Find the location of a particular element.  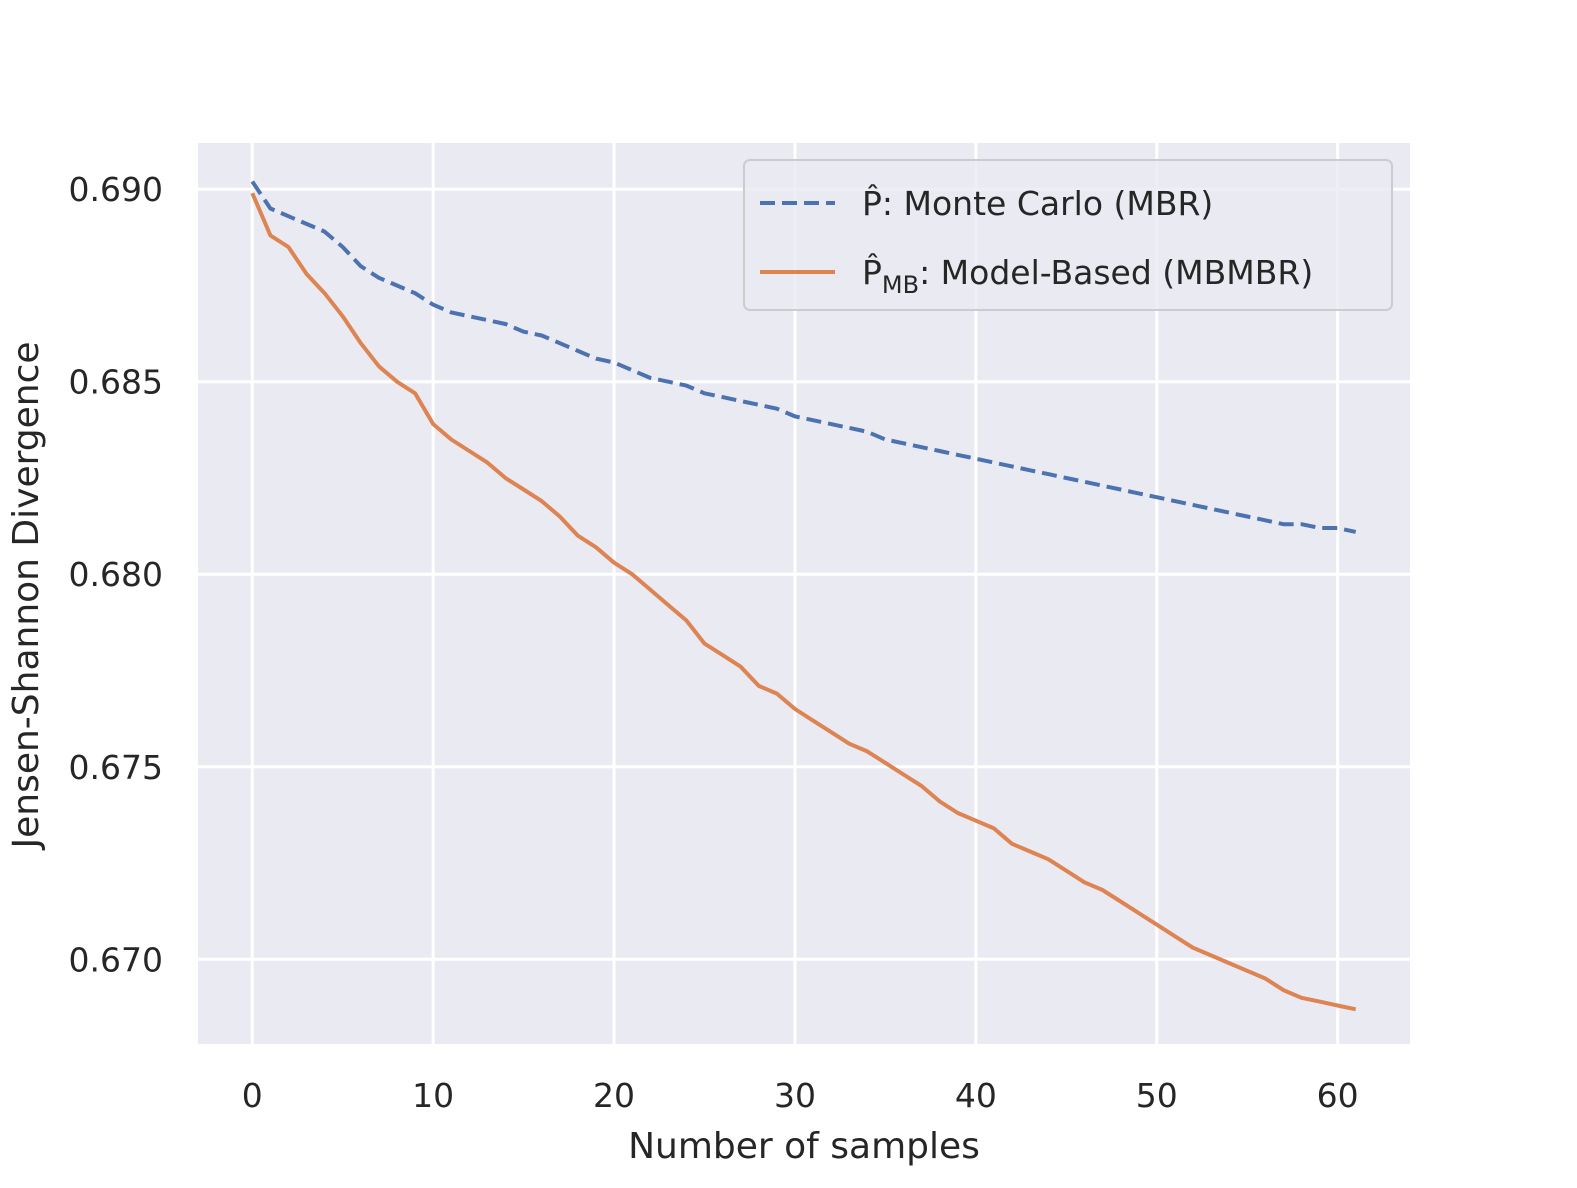

legend-label: P̂MB: Model-Based (MBMBR) is located at coordinates (1087, 275).